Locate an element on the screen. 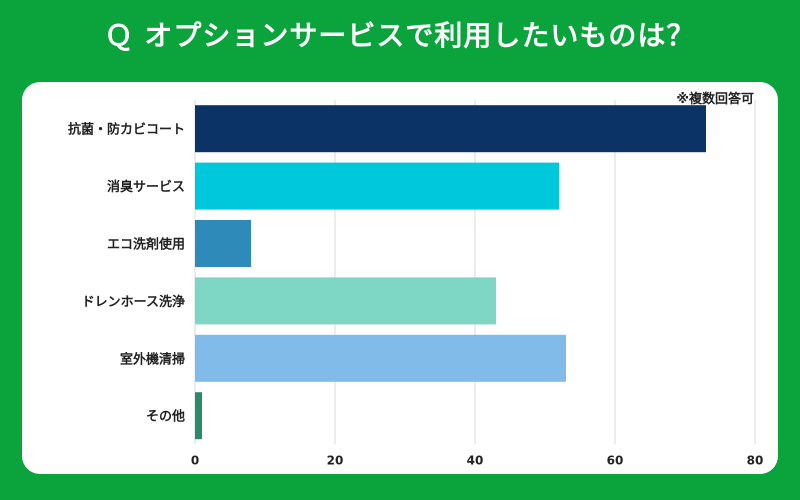  x-tick-label: 60 is located at coordinates (615, 460).